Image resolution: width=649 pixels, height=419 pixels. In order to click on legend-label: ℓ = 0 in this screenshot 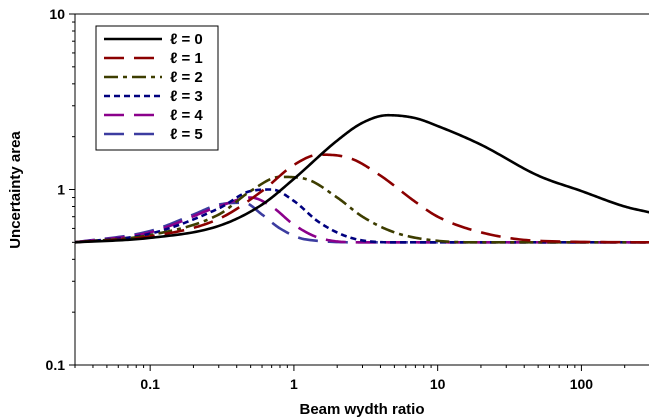, I will do `click(186, 39)`.